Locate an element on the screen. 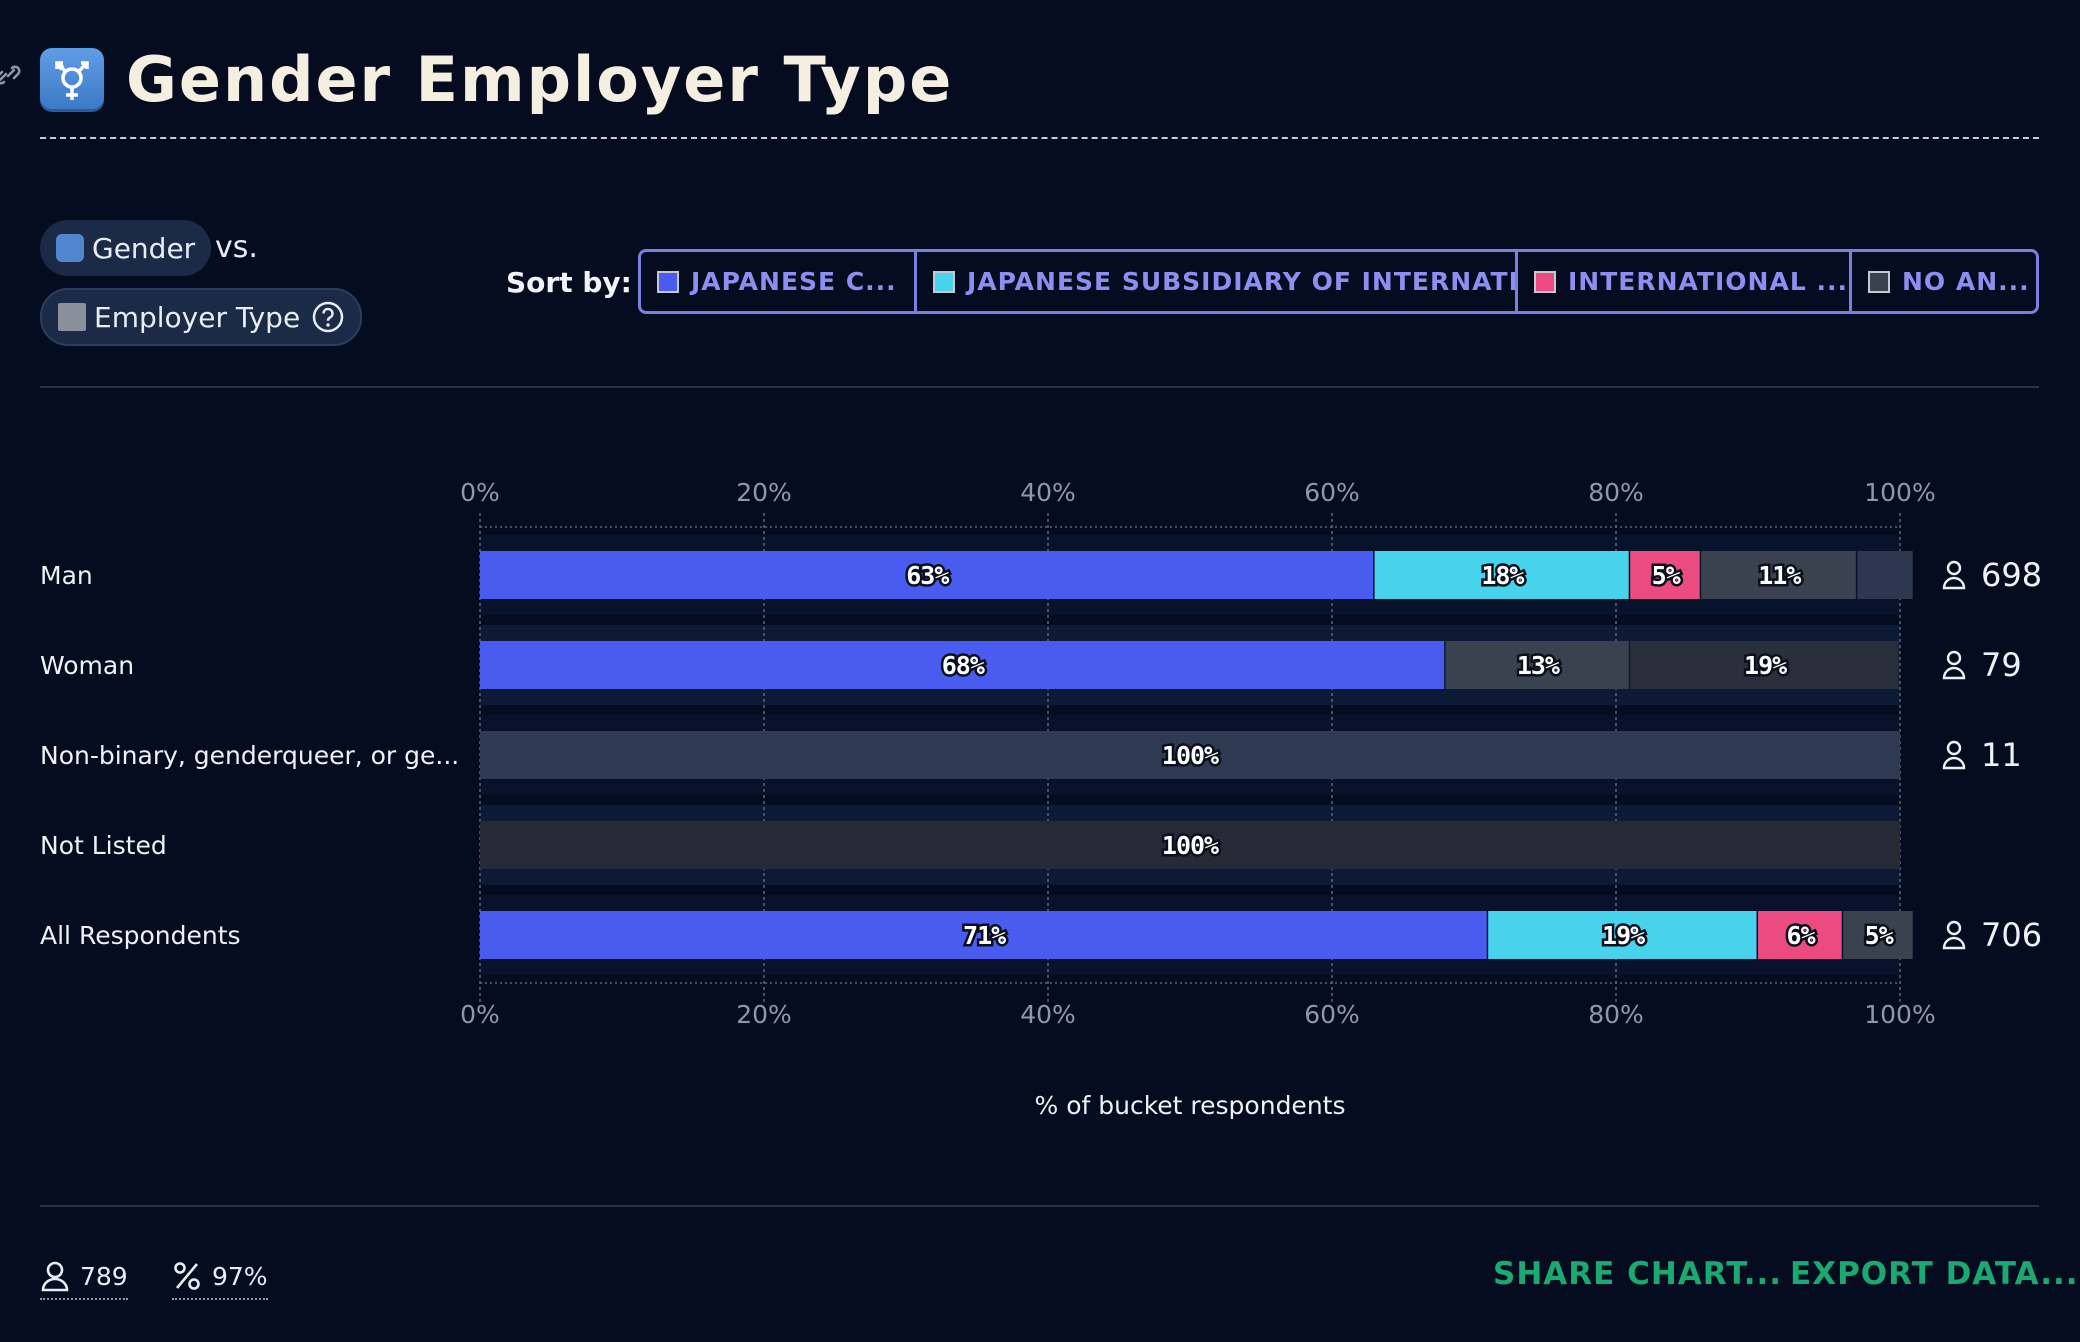 Image resolution: width=2080 pixels, height=1342 pixels. x-tick-label-bottom: 20% is located at coordinates (764, 1014).